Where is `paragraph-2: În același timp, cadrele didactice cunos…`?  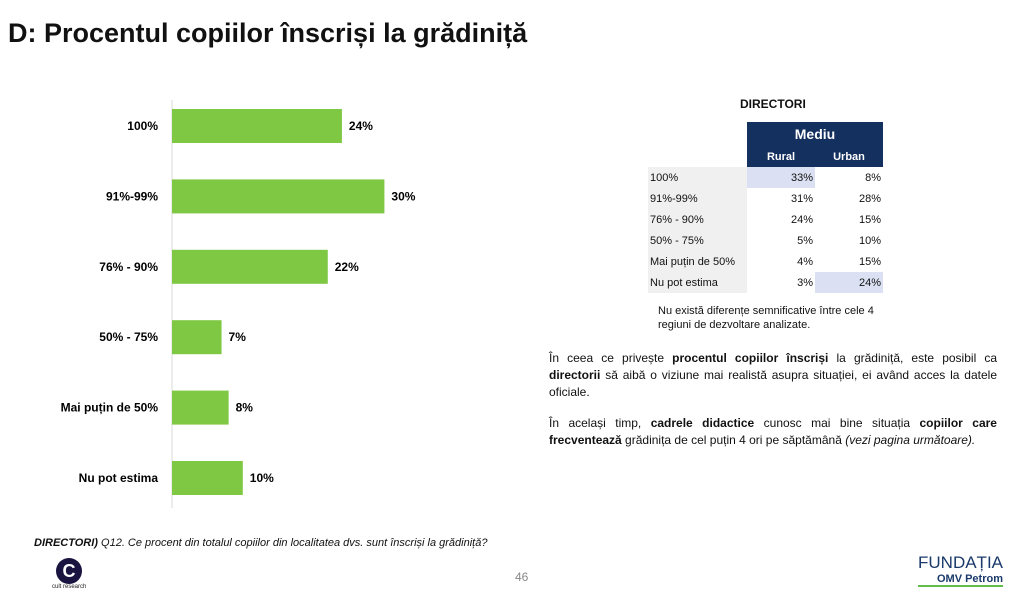 paragraph-2: În același timp, cadrele didactice cunos… is located at coordinates (773, 431).